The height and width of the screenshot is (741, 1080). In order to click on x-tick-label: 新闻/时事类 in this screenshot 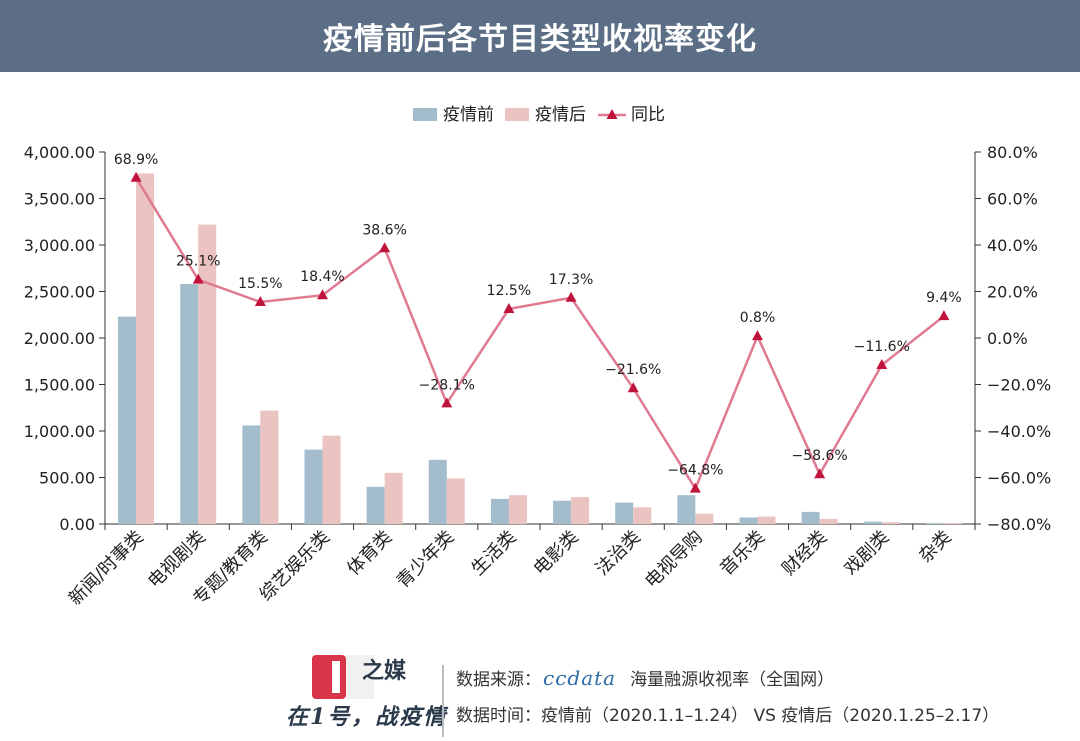, I will do `click(106, 568)`.